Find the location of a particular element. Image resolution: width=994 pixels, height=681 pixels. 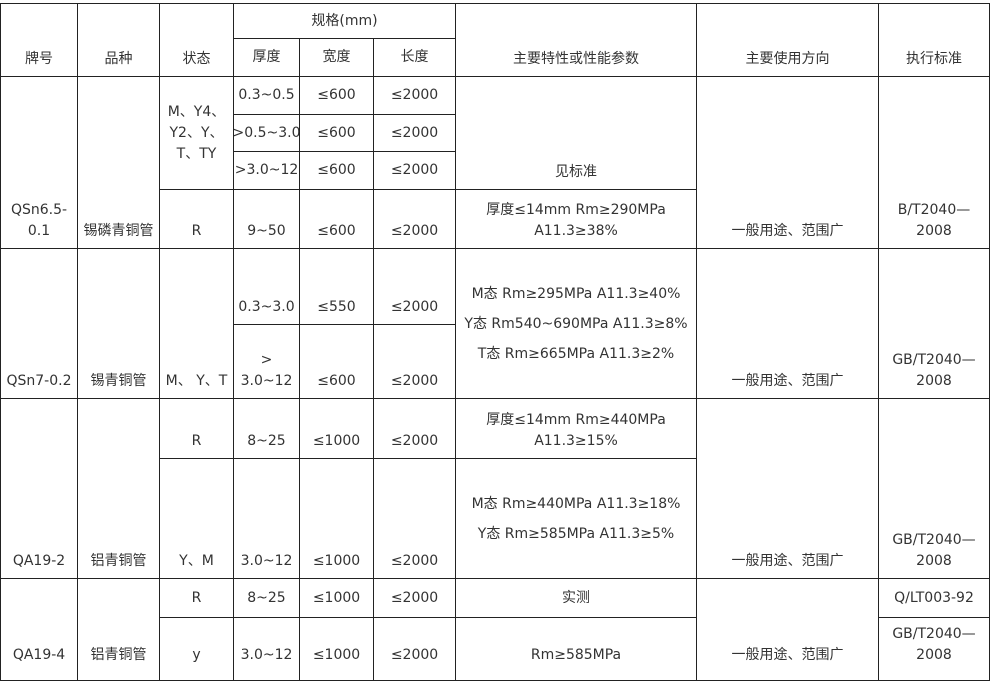

standard-cell: Q/LT003-92 is located at coordinates (934, 598).